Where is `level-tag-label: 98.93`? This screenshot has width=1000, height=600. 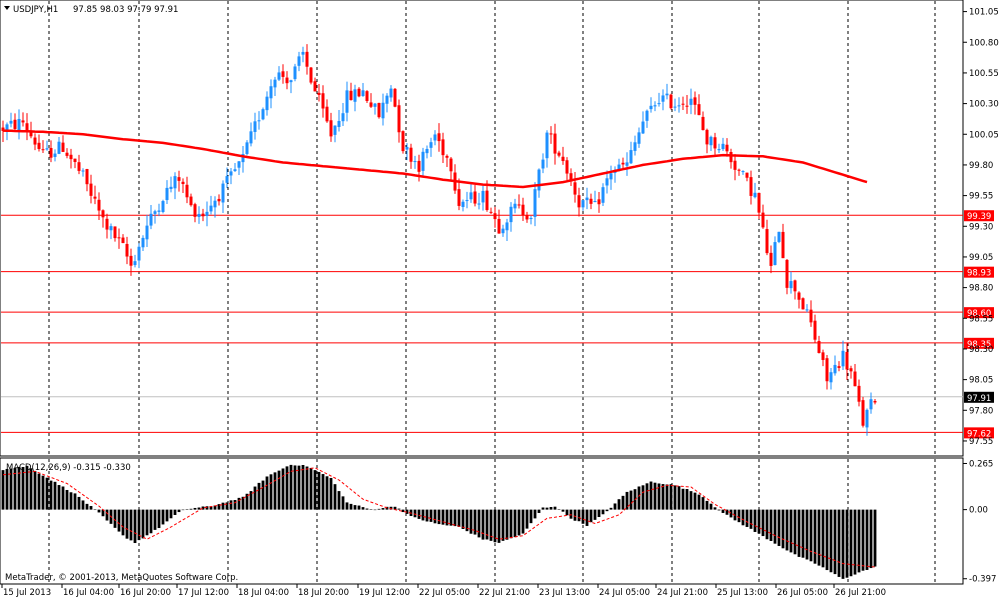
level-tag-label: 98.93 is located at coordinates (979, 274).